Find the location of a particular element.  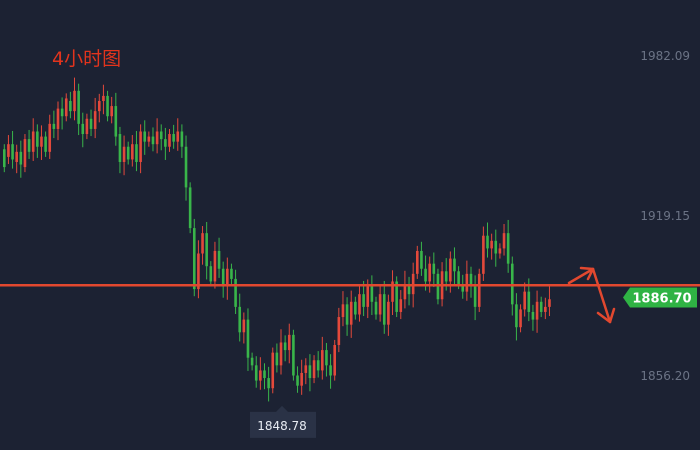

low-price-tag-bg is located at coordinates (283, 421).